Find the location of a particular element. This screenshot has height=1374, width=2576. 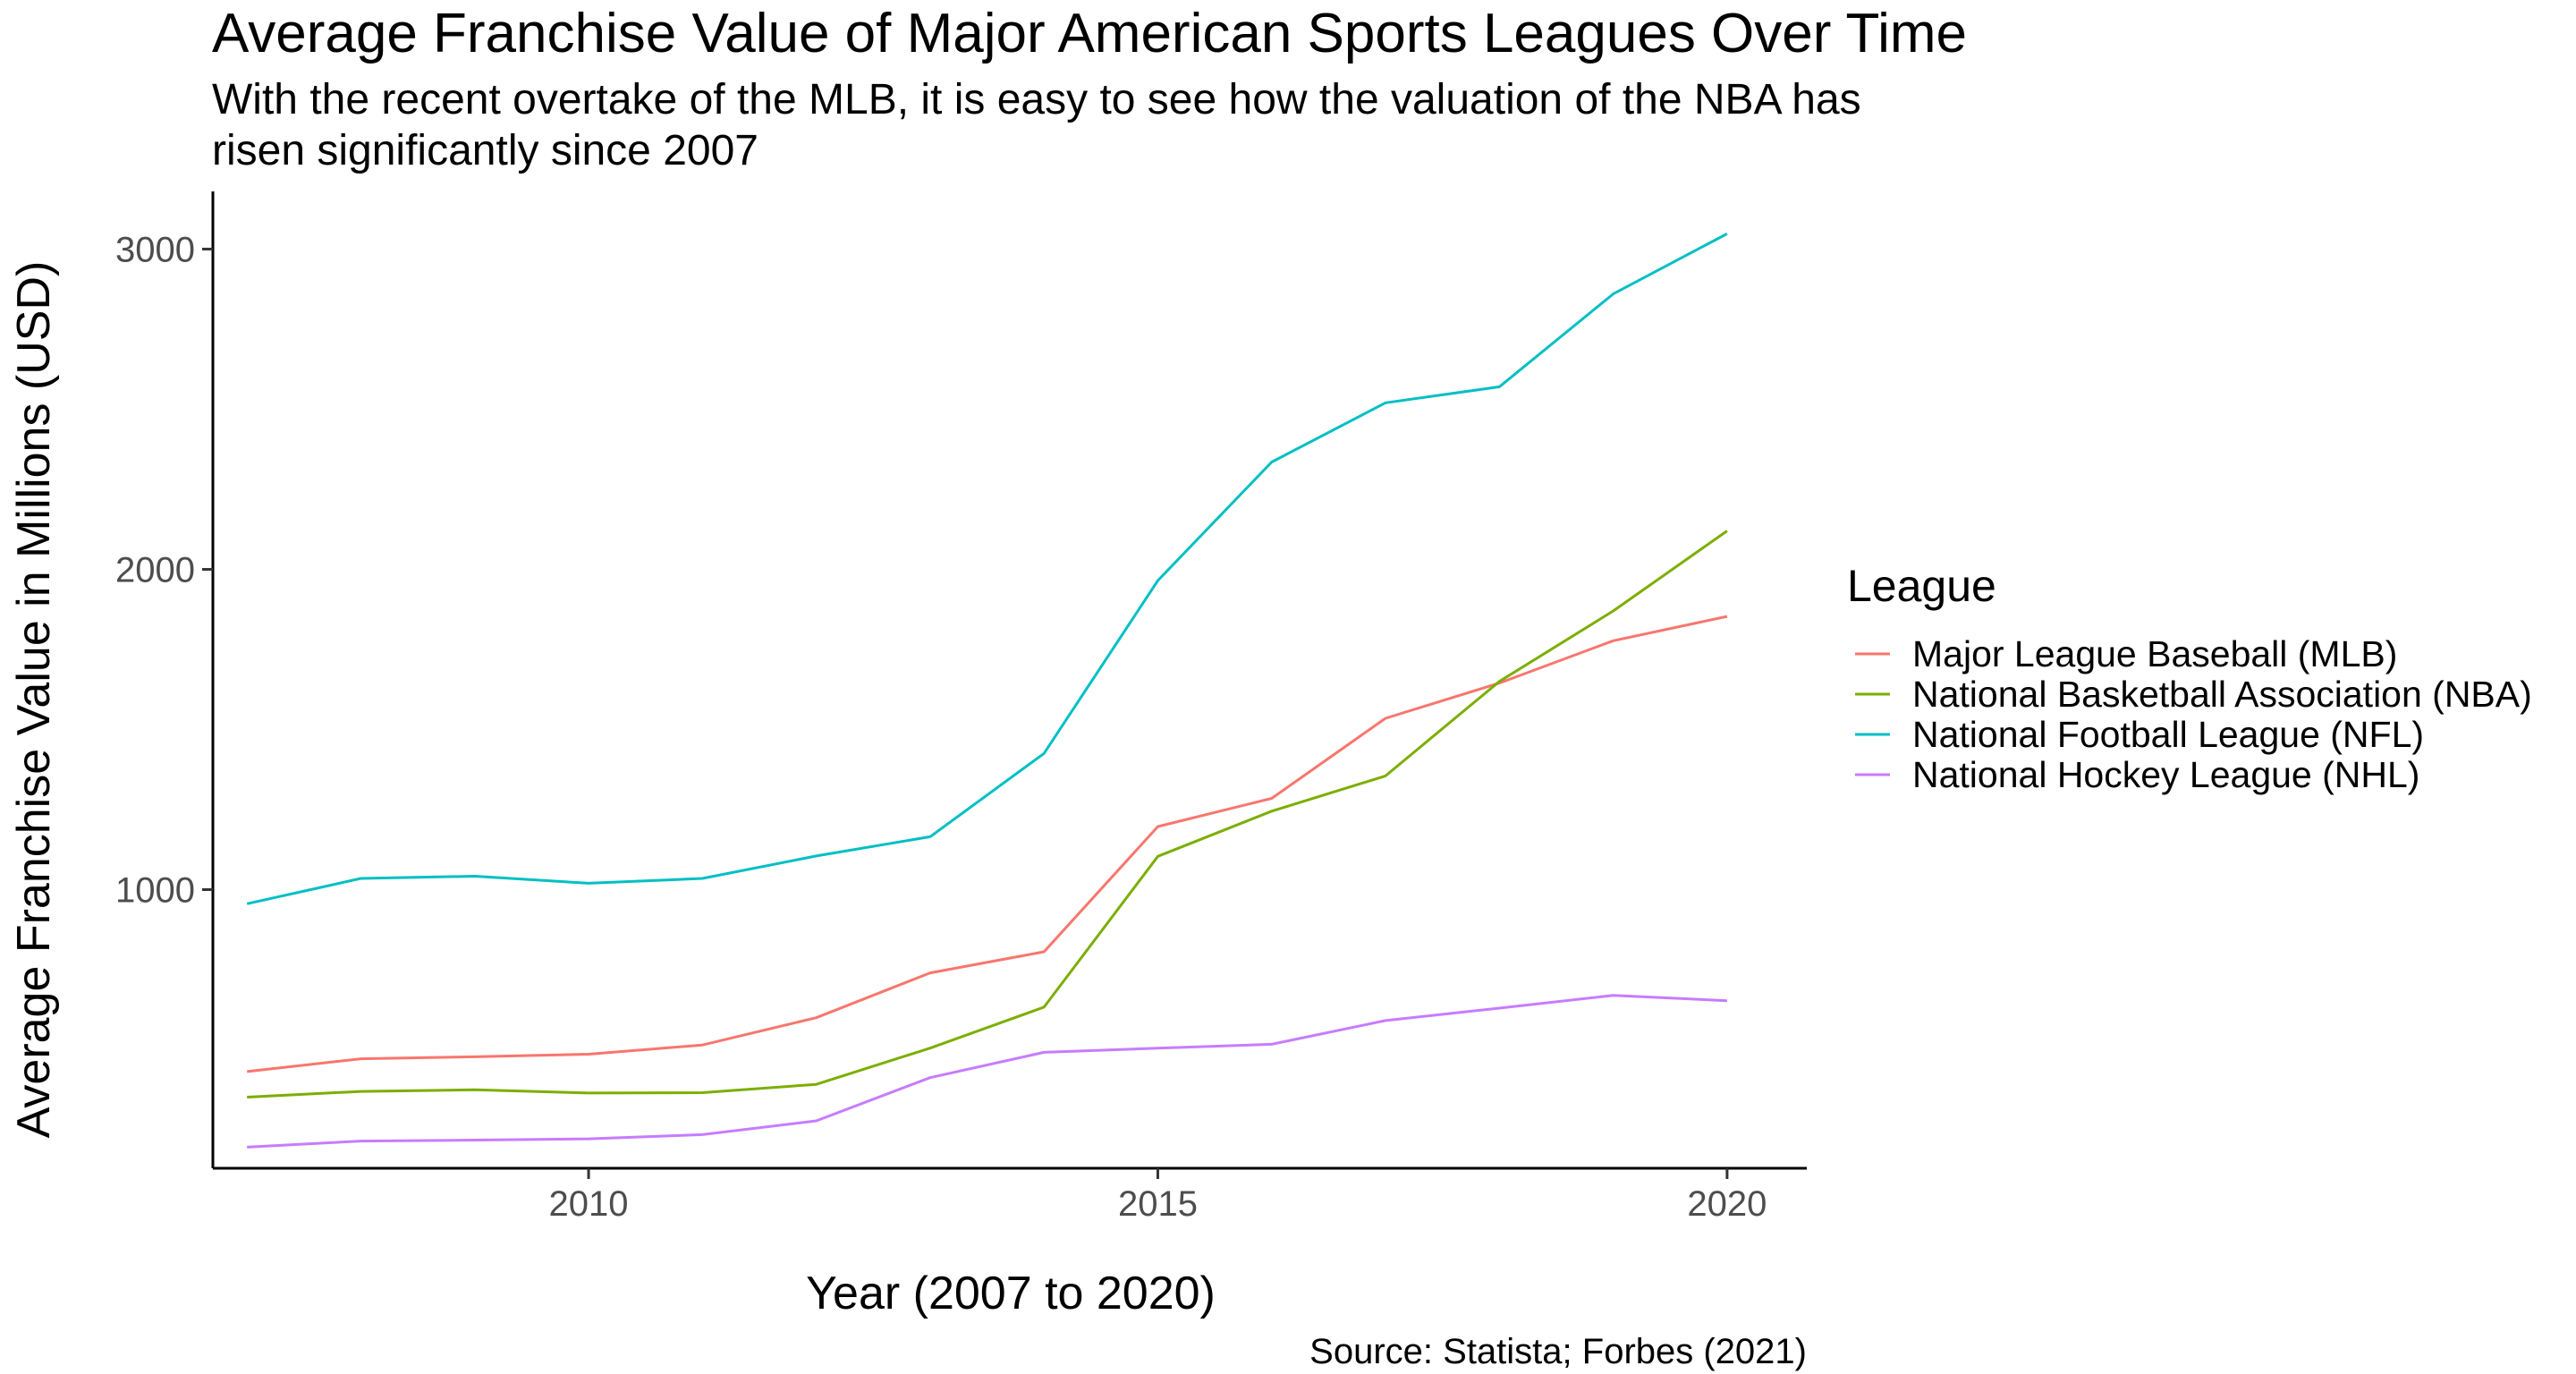

x-axis-title: Year (2007 to 2020) is located at coordinates (1011, 1293).